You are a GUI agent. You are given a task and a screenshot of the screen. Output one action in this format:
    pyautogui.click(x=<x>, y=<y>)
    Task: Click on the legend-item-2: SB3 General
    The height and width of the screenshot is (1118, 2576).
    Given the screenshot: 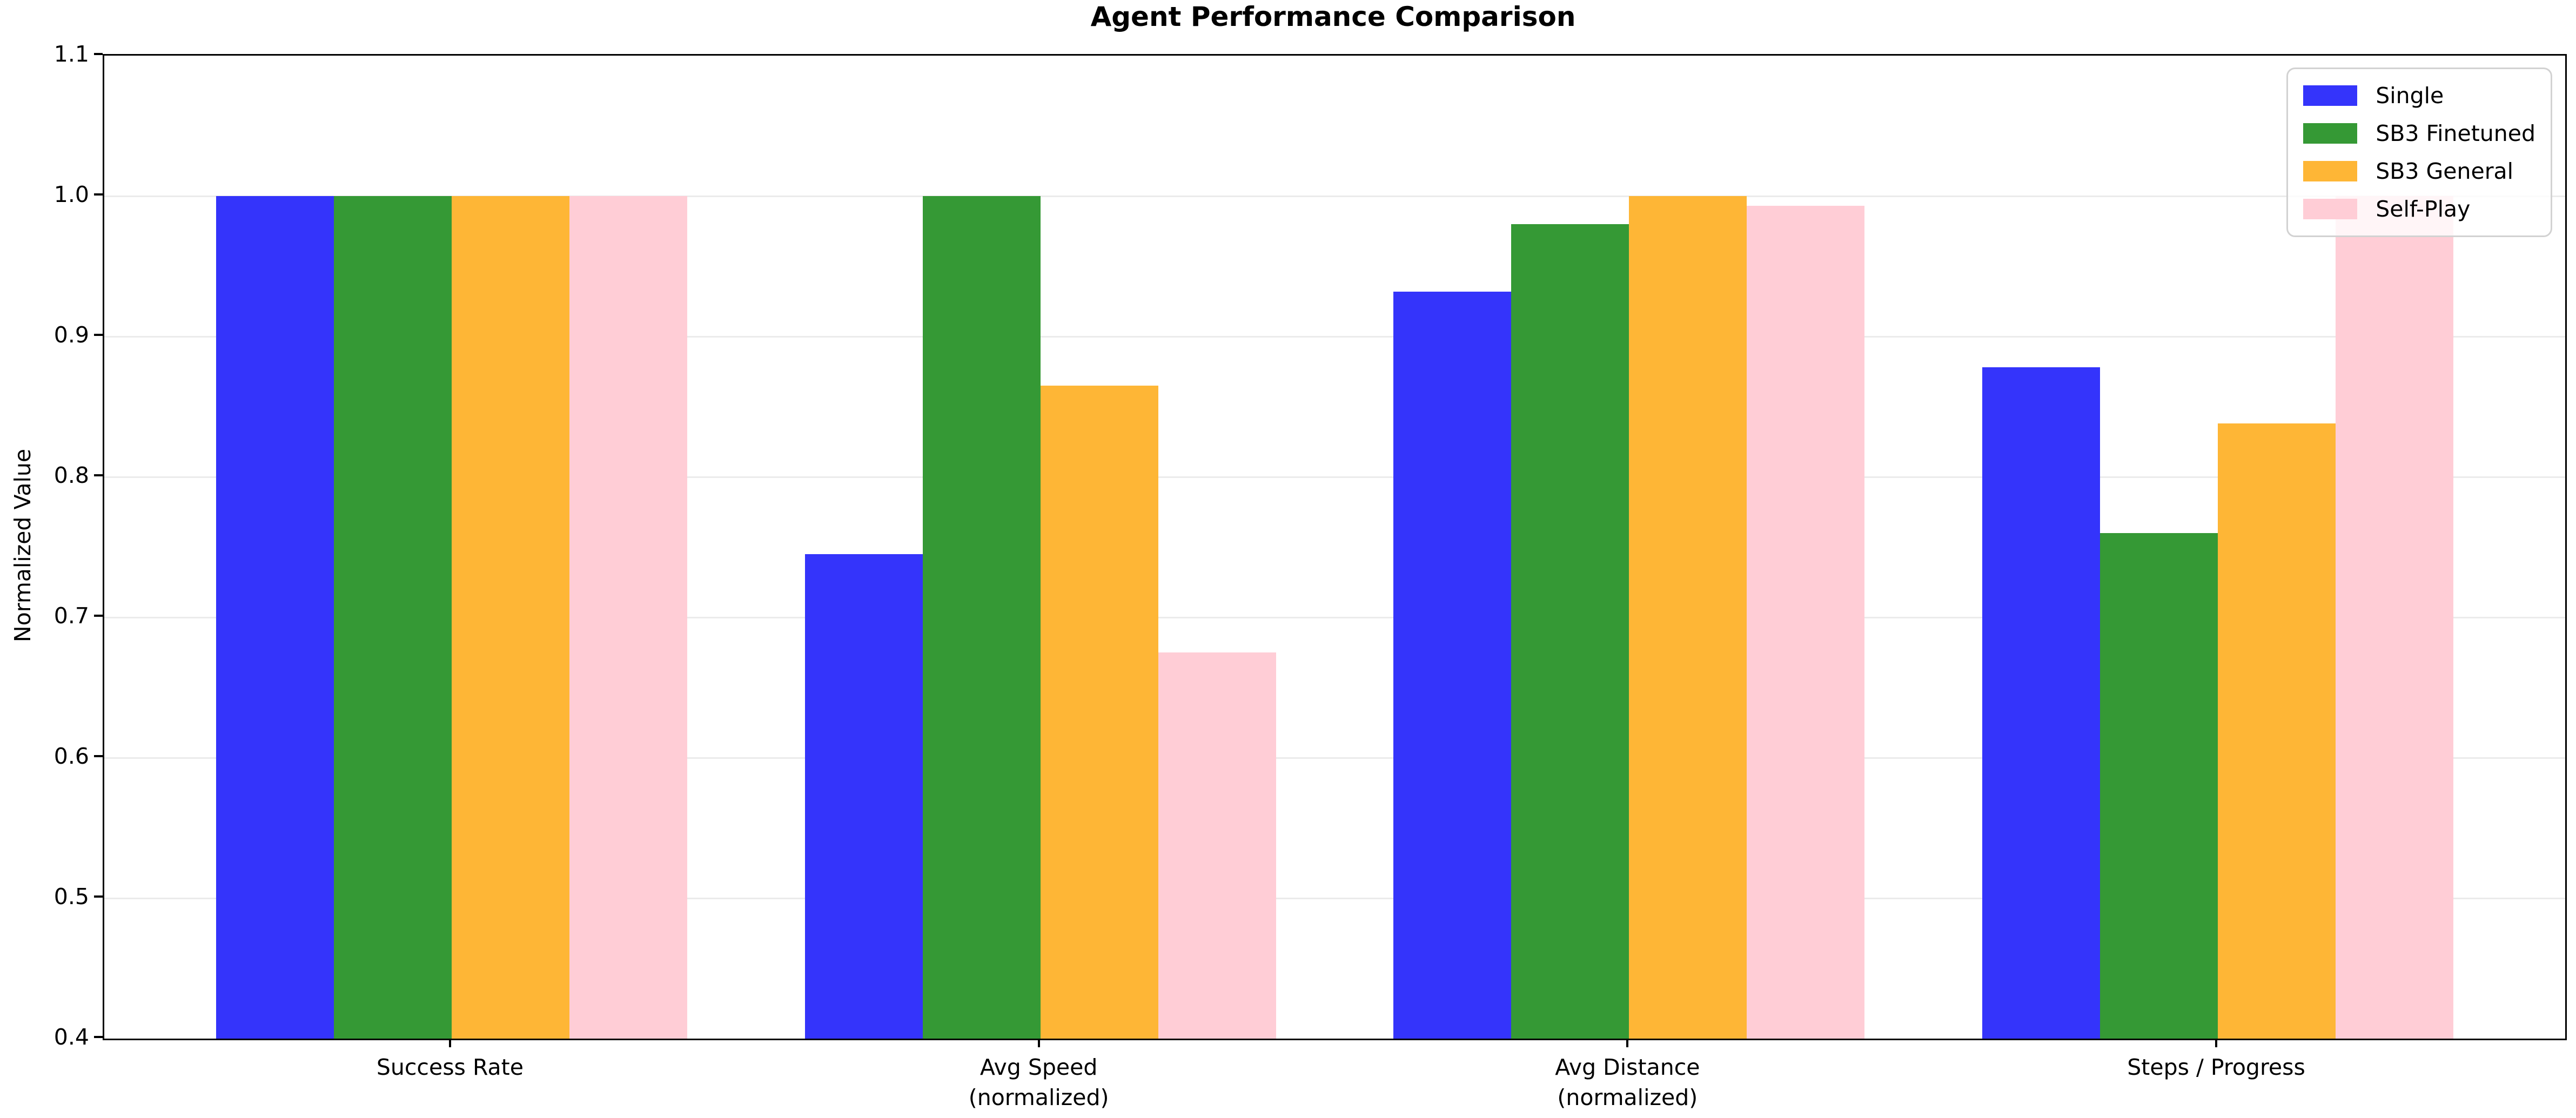 What is the action you would take?
    pyautogui.click(x=2419, y=171)
    